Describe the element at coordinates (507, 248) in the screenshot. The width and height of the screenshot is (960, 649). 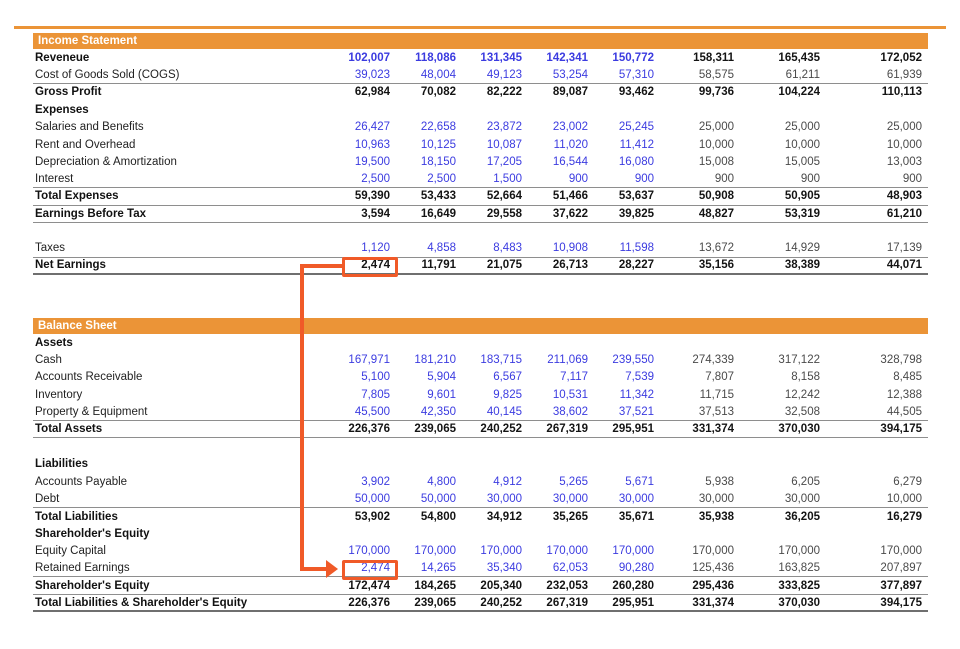
I see `value-cell: 8,483` at that location.